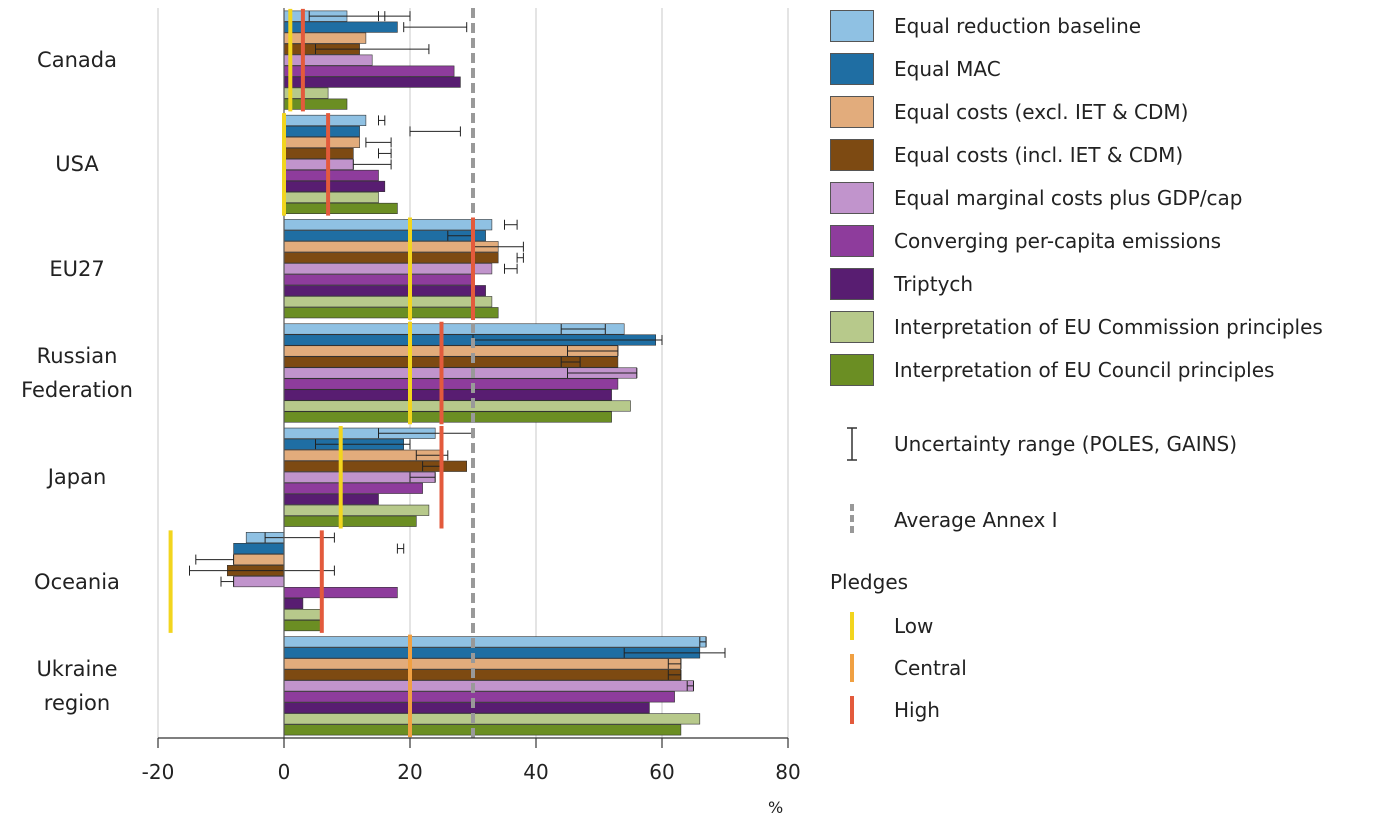 This screenshot has height=821, width=1374. I want to click on legend-label: Equal marginal costs plus GDP/cap, so click(1068, 198).